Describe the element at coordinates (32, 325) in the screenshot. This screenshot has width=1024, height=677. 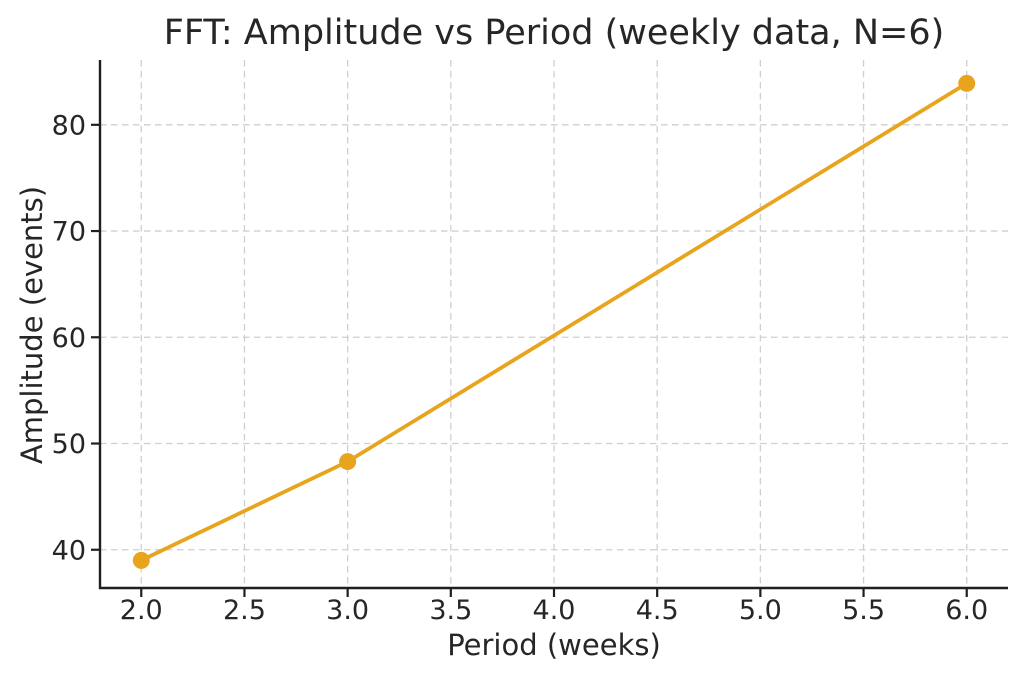
I see `y-axis-label: Amplitude (events)` at that location.